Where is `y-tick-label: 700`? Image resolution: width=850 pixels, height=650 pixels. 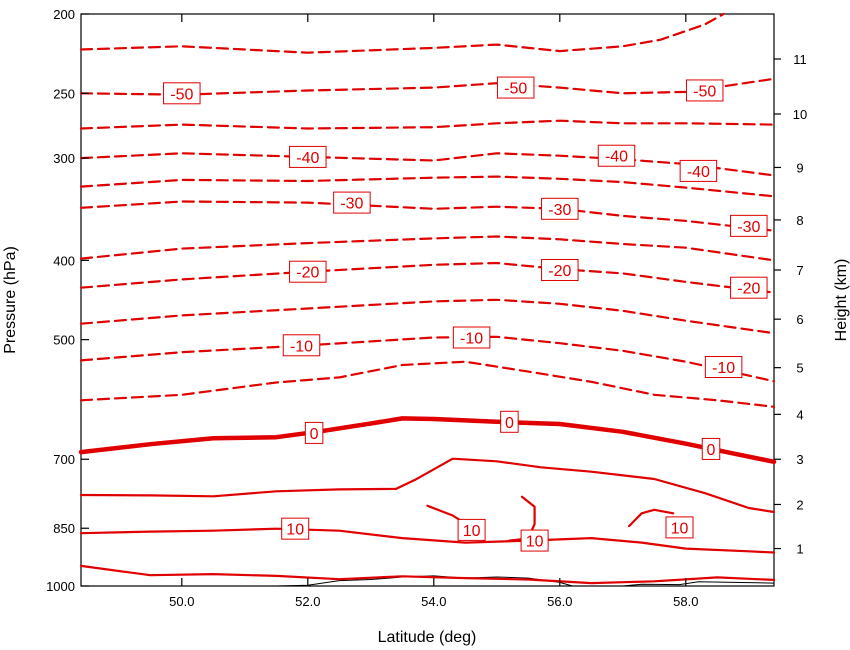
y-tick-label: 700 is located at coordinates (64, 459).